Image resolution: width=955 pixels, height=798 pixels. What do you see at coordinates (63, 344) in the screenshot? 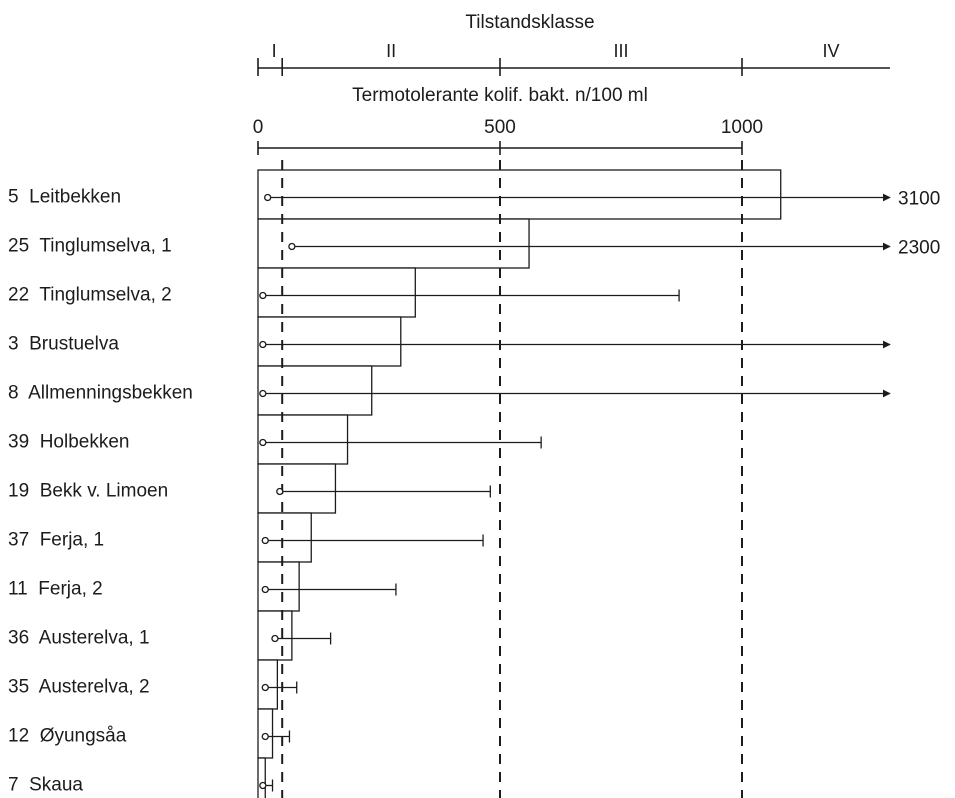
I see `category-label: 3 Brustuelva` at bounding box center [63, 344].